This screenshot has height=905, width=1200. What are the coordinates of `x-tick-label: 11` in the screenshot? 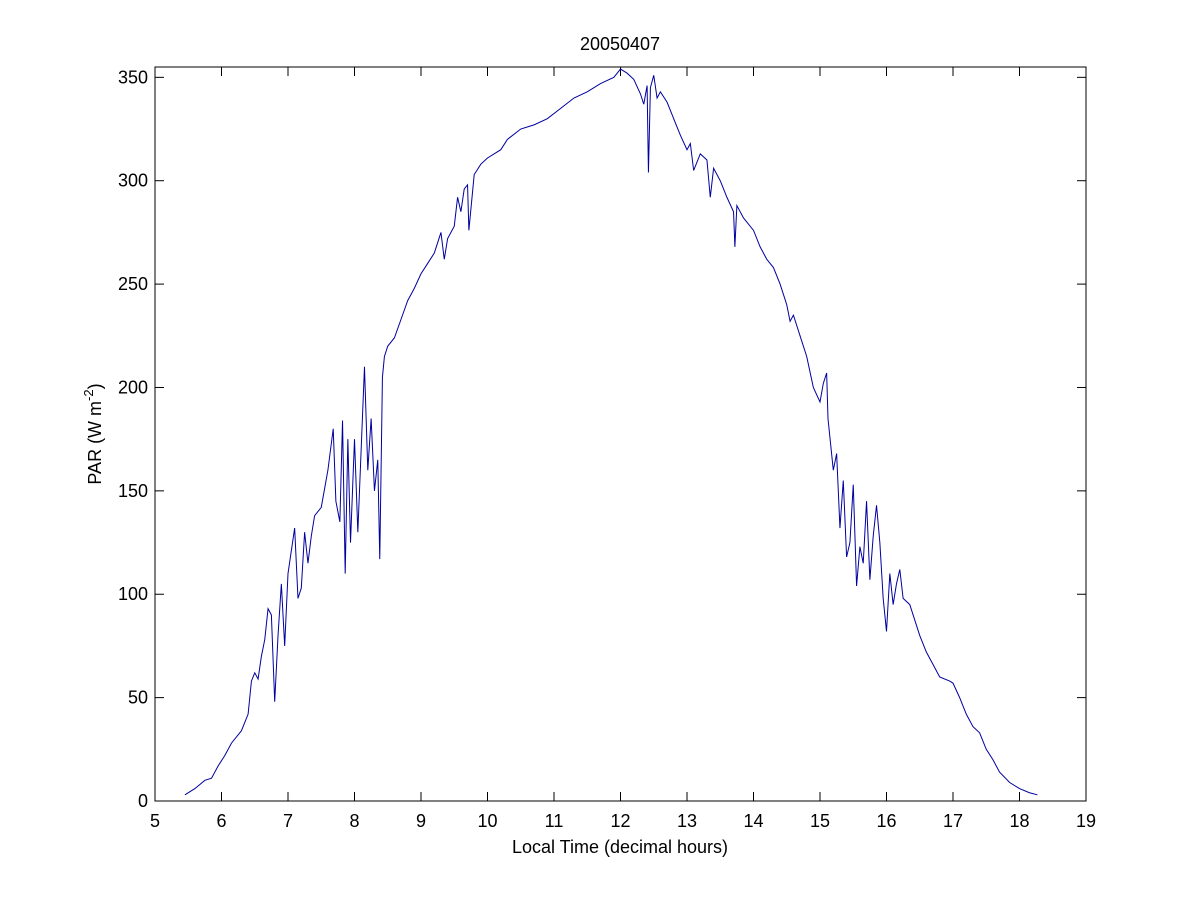 It's located at (554, 821).